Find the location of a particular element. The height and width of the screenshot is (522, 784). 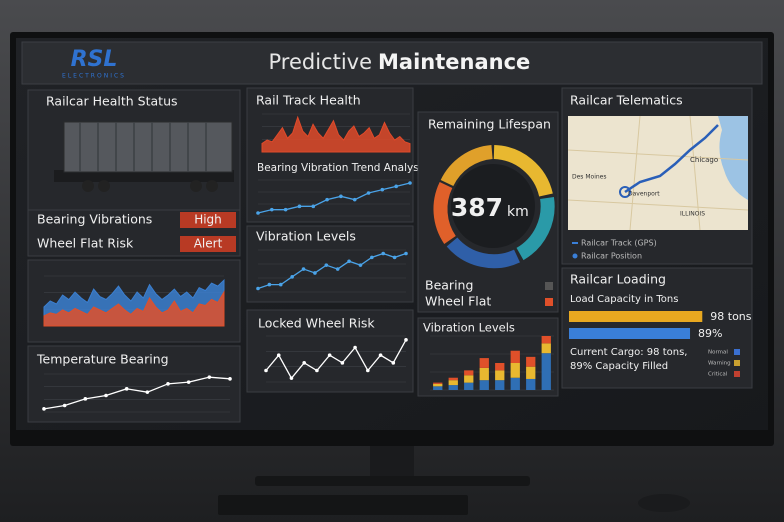

area is located at coordinates (134, 308).